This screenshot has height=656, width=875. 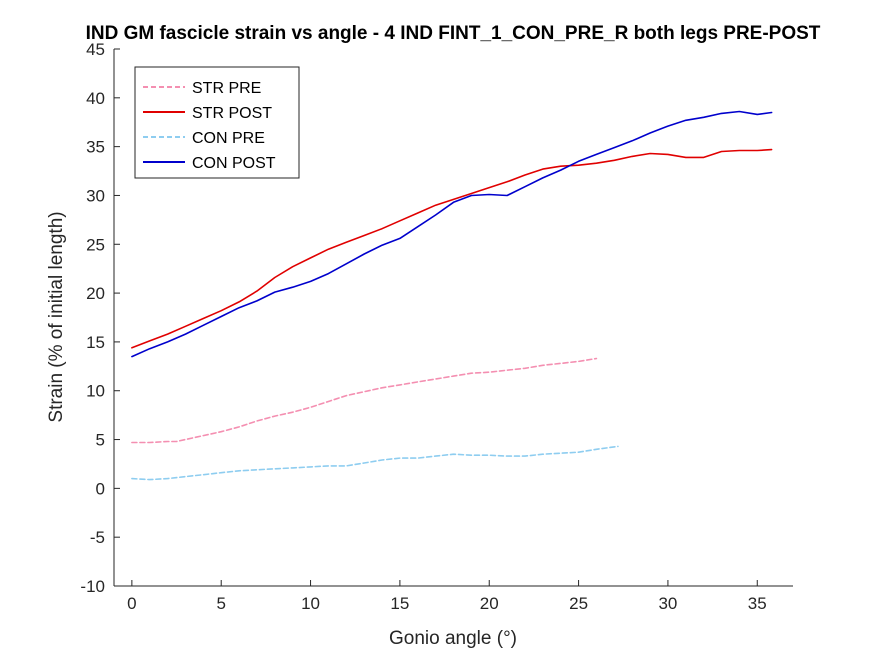 I want to click on x-tick-label: 35, so click(x=757, y=603).